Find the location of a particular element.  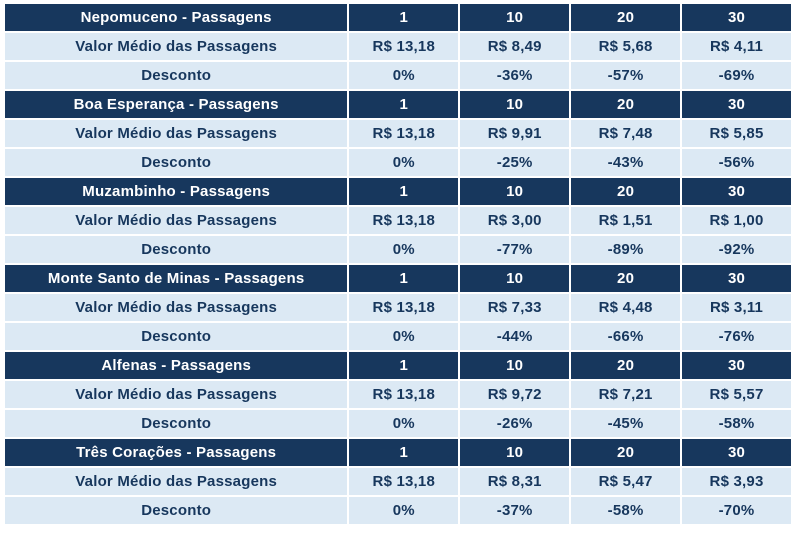

fare-value-cell: R$ 4,48 is located at coordinates (626, 307).